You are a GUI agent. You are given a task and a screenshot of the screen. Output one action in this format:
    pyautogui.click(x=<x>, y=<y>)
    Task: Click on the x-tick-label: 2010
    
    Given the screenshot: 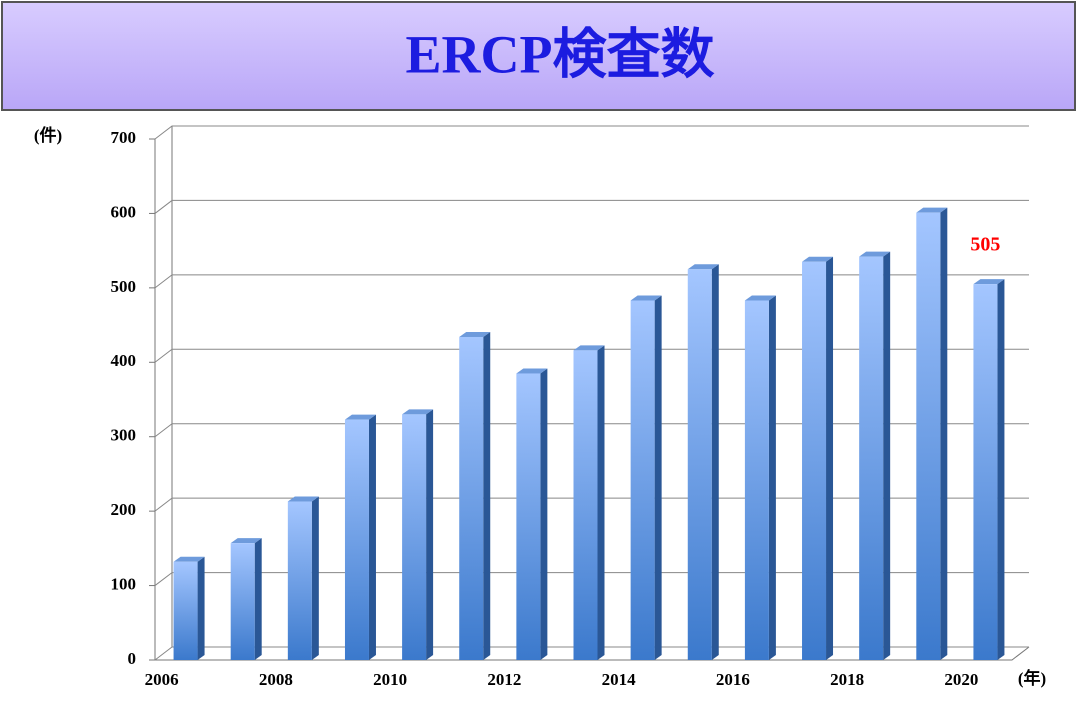 What is the action you would take?
    pyautogui.click(x=390, y=679)
    